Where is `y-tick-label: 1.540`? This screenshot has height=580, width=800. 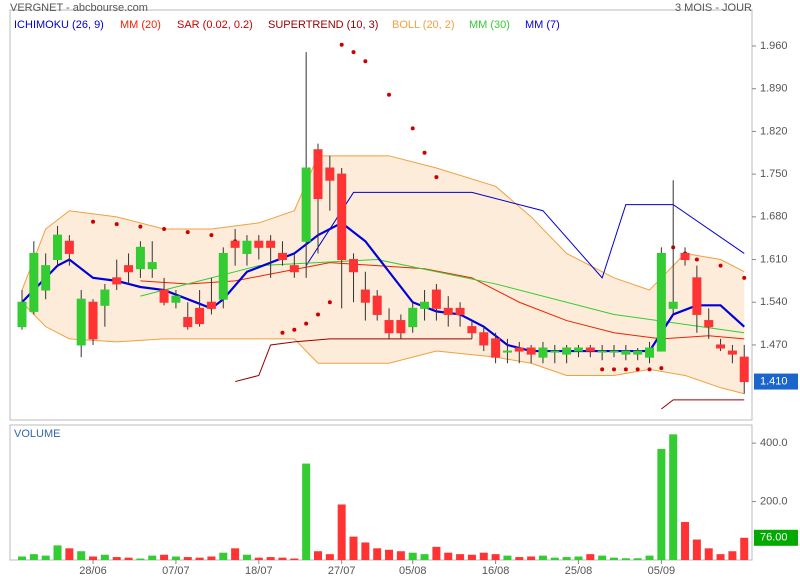 y-tick-label: 1.540 is located at coordinates (774, 302).